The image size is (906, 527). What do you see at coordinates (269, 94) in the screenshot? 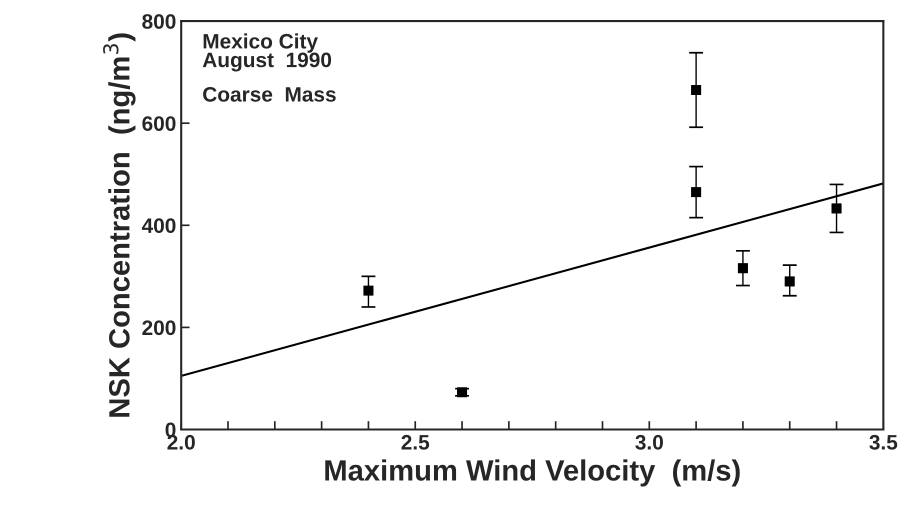
I see `annotation: Coarse Mass` at bounding box center [269, 94].